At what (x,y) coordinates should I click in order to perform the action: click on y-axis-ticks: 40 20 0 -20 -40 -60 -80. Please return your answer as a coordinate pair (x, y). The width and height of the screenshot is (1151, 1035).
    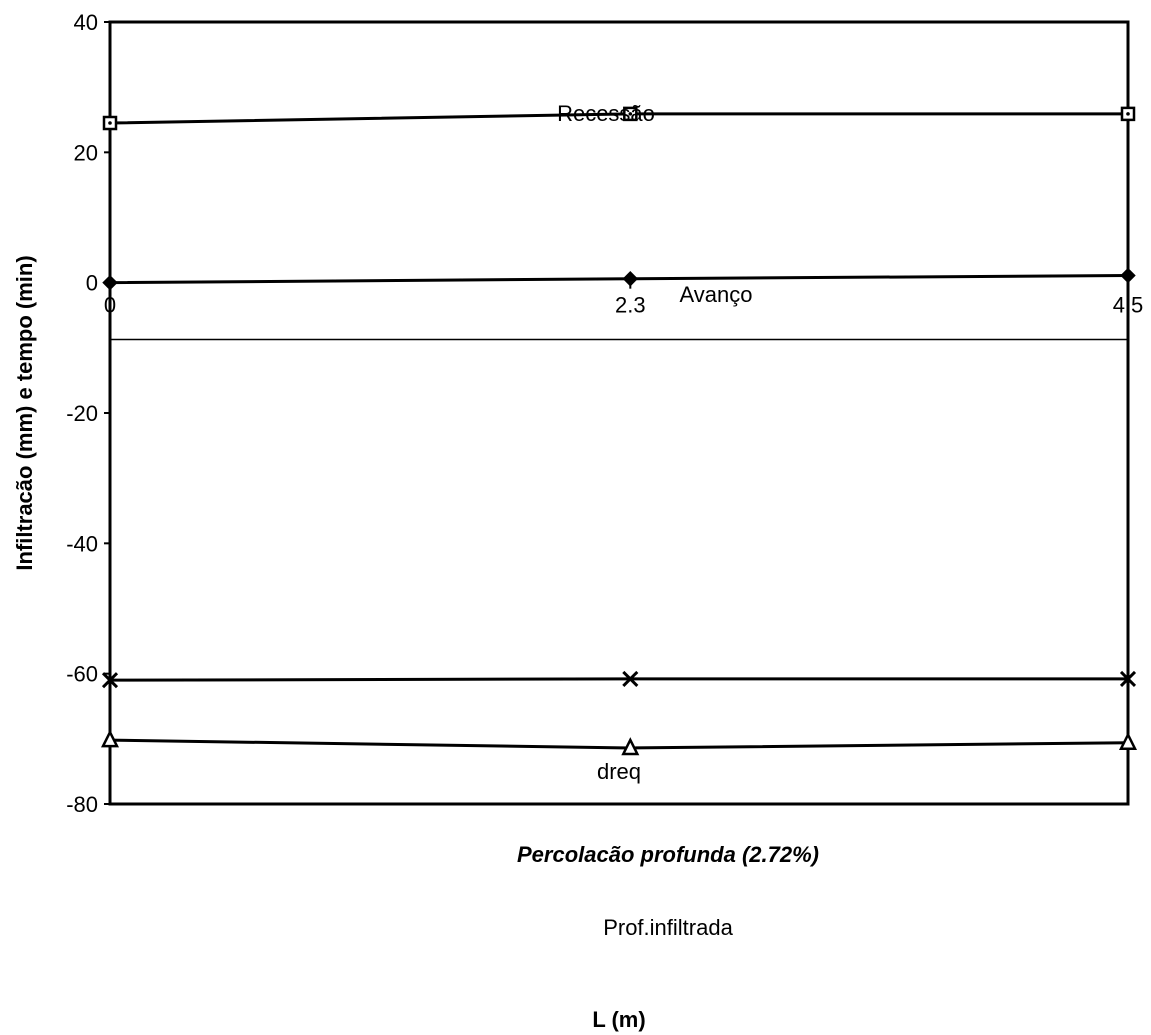
    Looking at the image, I should click on (88, 413).